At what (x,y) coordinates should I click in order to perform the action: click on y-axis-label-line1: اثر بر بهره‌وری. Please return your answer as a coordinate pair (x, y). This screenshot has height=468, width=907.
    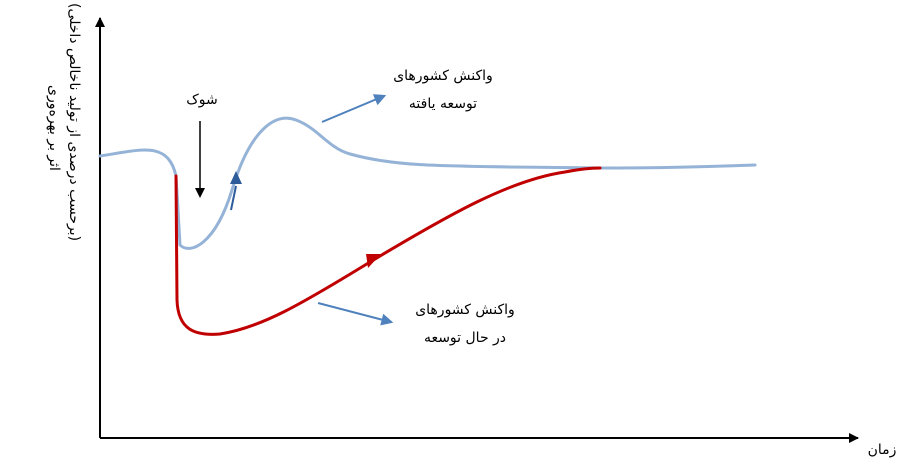
    Looking at the image, I should click on (54, 128).